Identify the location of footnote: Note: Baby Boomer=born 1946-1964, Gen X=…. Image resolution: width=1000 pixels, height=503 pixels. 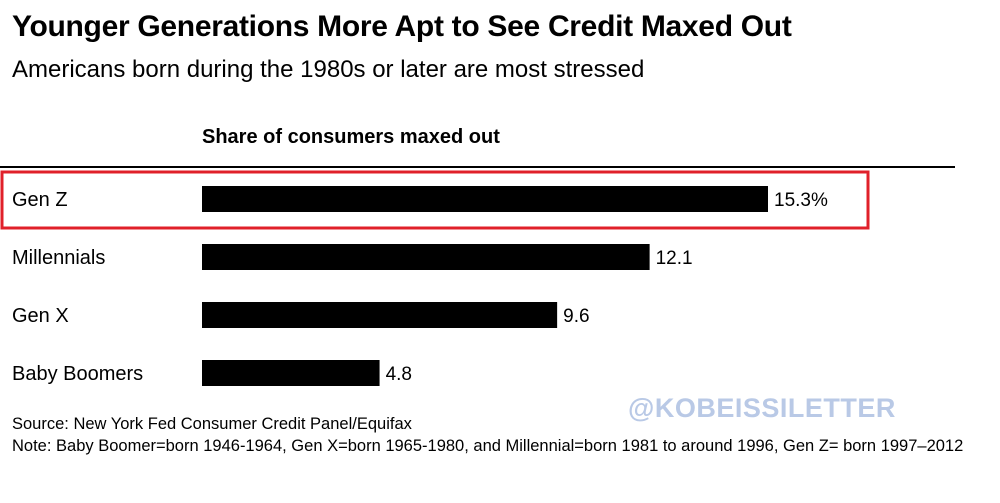
(488, 446).